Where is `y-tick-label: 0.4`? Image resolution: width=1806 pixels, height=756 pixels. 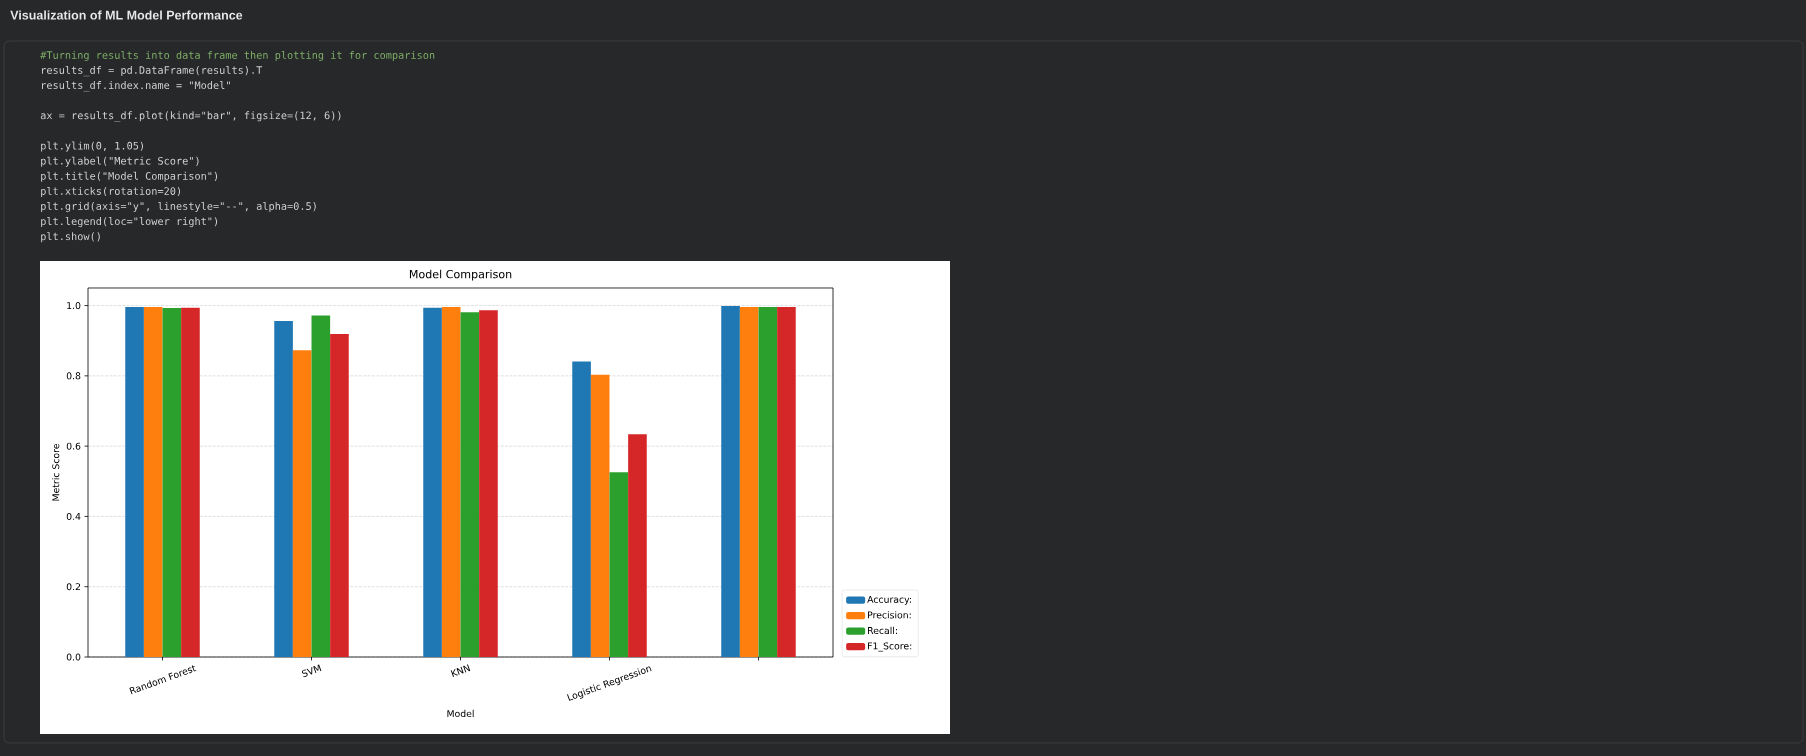
y-tick-label: 0.4 is located at coordinates (73, 516).